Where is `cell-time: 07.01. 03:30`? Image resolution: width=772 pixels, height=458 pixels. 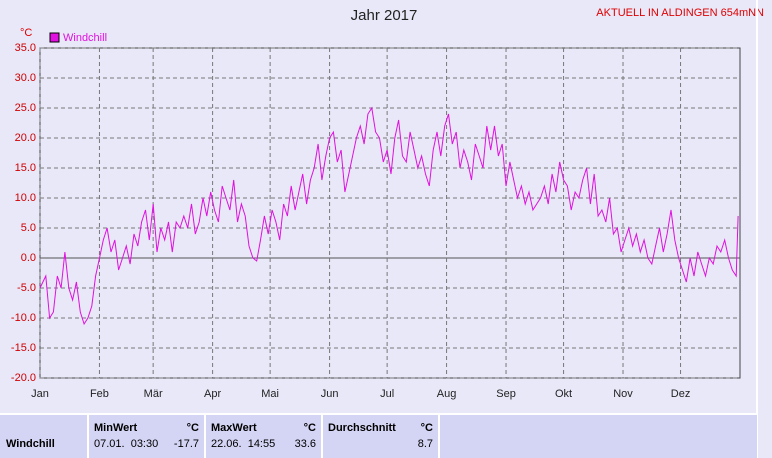 cell-time: 07.01. 03:30 is located at coordinates (126, 444).